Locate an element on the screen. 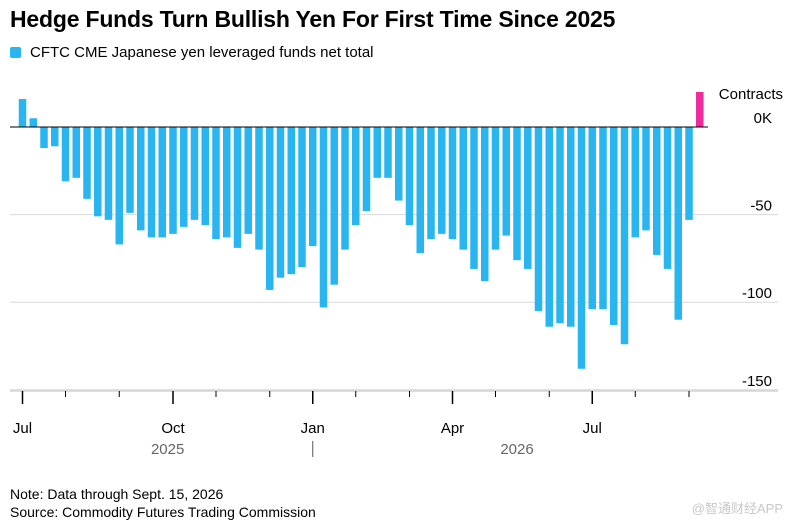 Image resolution: width=791 pixels, height=524 pixels. y-tick-label: -150 is located at coordinates (757, 381).